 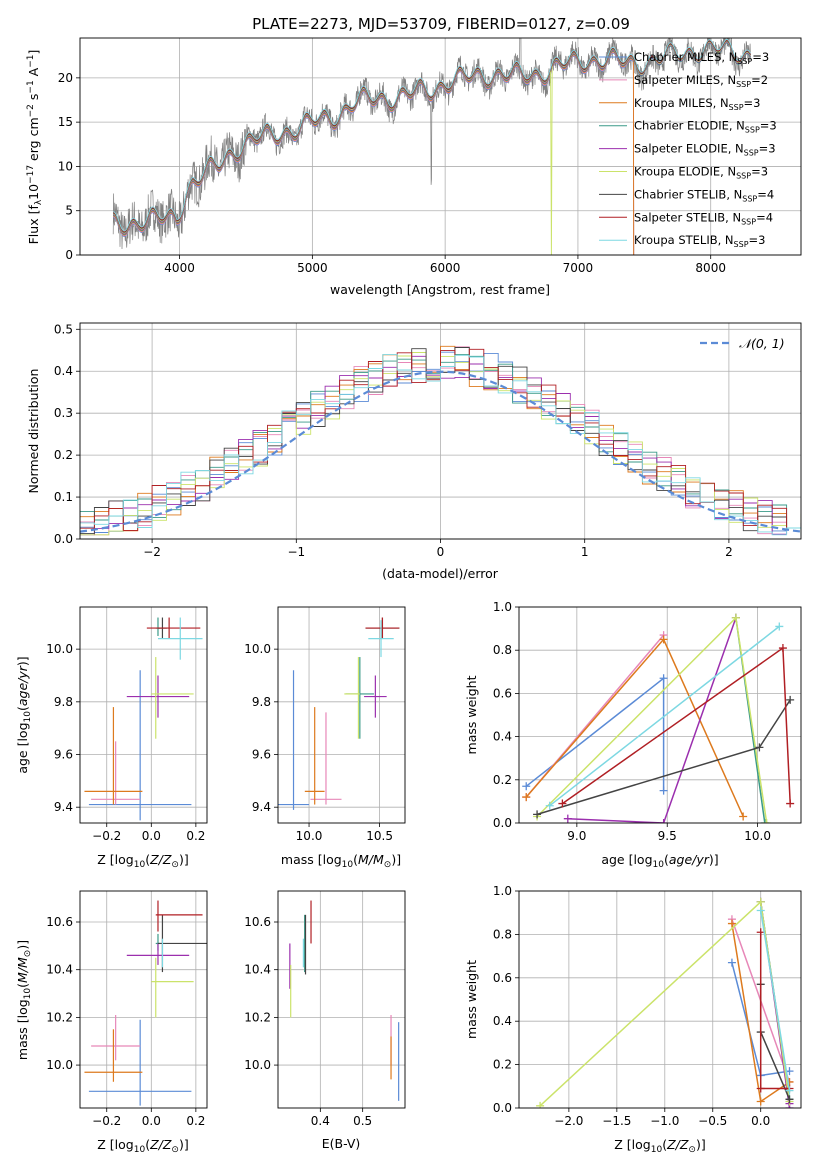 I want to click on model-spectrum-kroupa-miles, so click(x=374, y=153).